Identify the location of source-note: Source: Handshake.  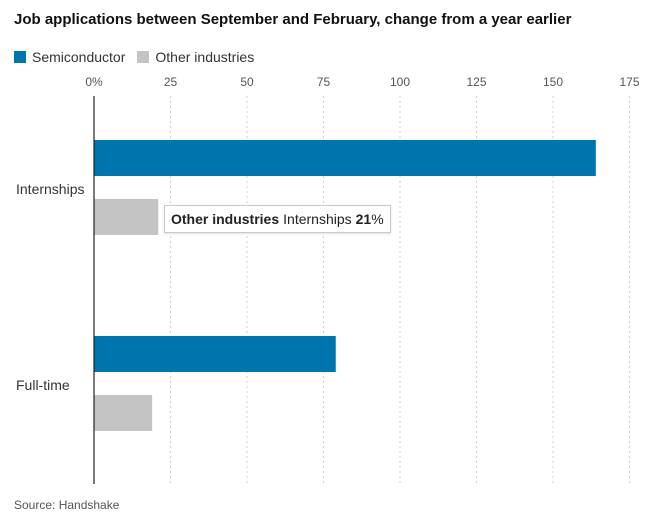
(67, 505).